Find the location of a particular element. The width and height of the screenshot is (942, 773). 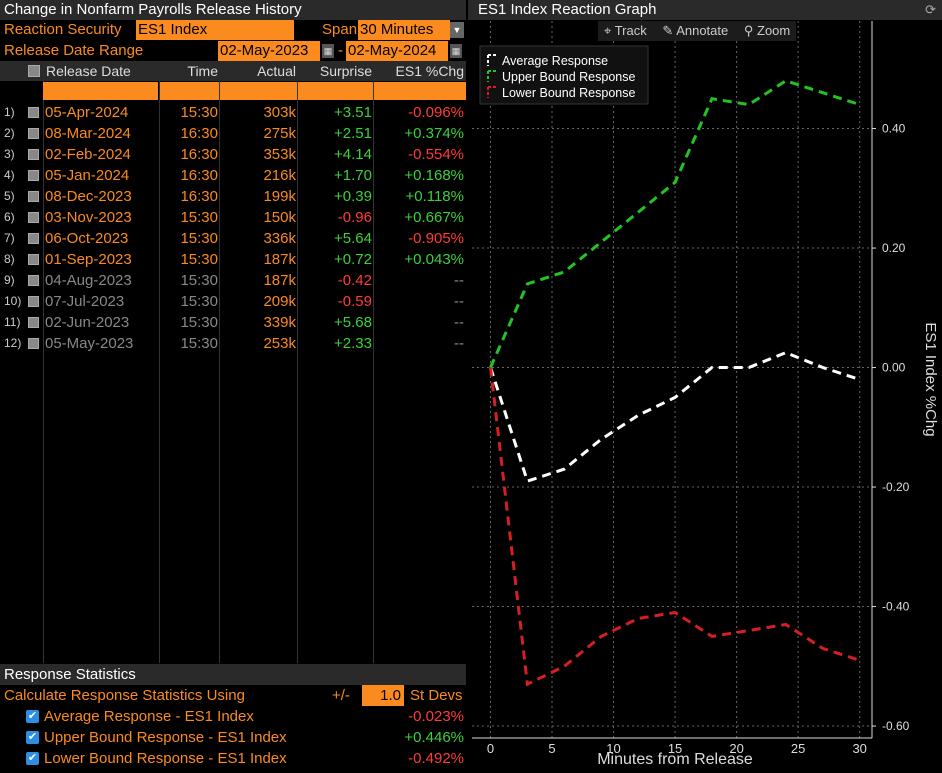

table-row: 11) 02-Jun-2023 15:30 339k +5.68 -- is located at coordinates (233, 322).